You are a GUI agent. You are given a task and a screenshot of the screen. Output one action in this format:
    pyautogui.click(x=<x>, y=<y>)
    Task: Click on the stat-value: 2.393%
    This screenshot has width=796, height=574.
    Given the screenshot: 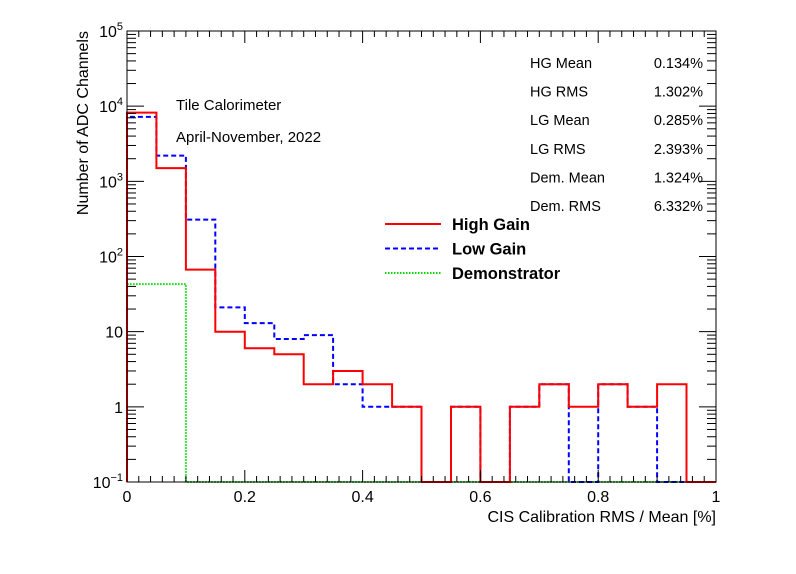 What is the action you would take?
    pyautogui.click(x=678, y=150)
    